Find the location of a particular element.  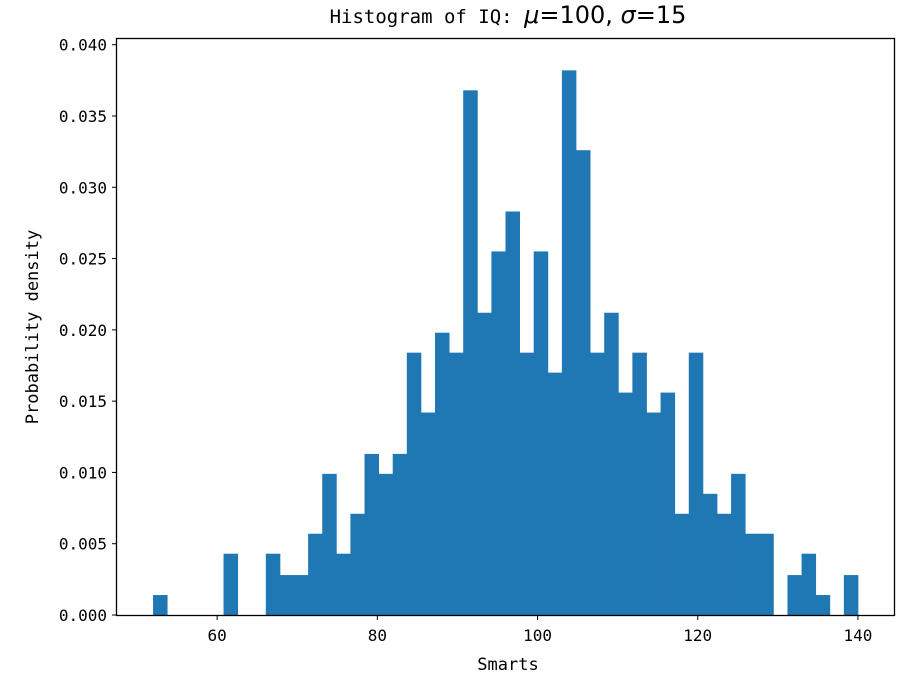

y-tick-label: 0.020 is located at coordinates (83, 330).